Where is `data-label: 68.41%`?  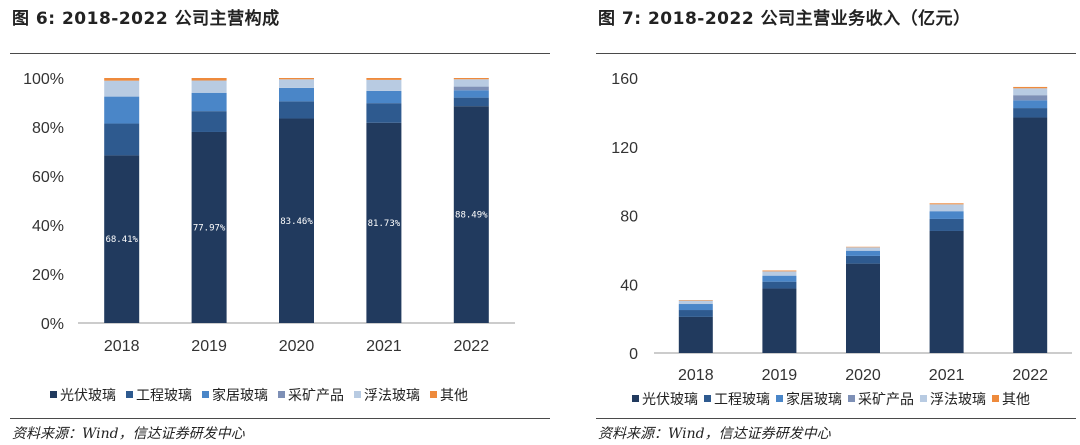 data-label: 68.41% is located at coordinates (121, 240).